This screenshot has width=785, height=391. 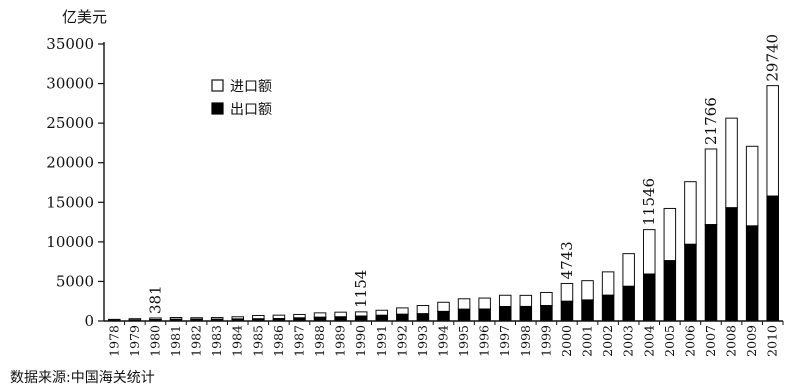 I want to click on bar-import-1987, so click(x=299, y=316).